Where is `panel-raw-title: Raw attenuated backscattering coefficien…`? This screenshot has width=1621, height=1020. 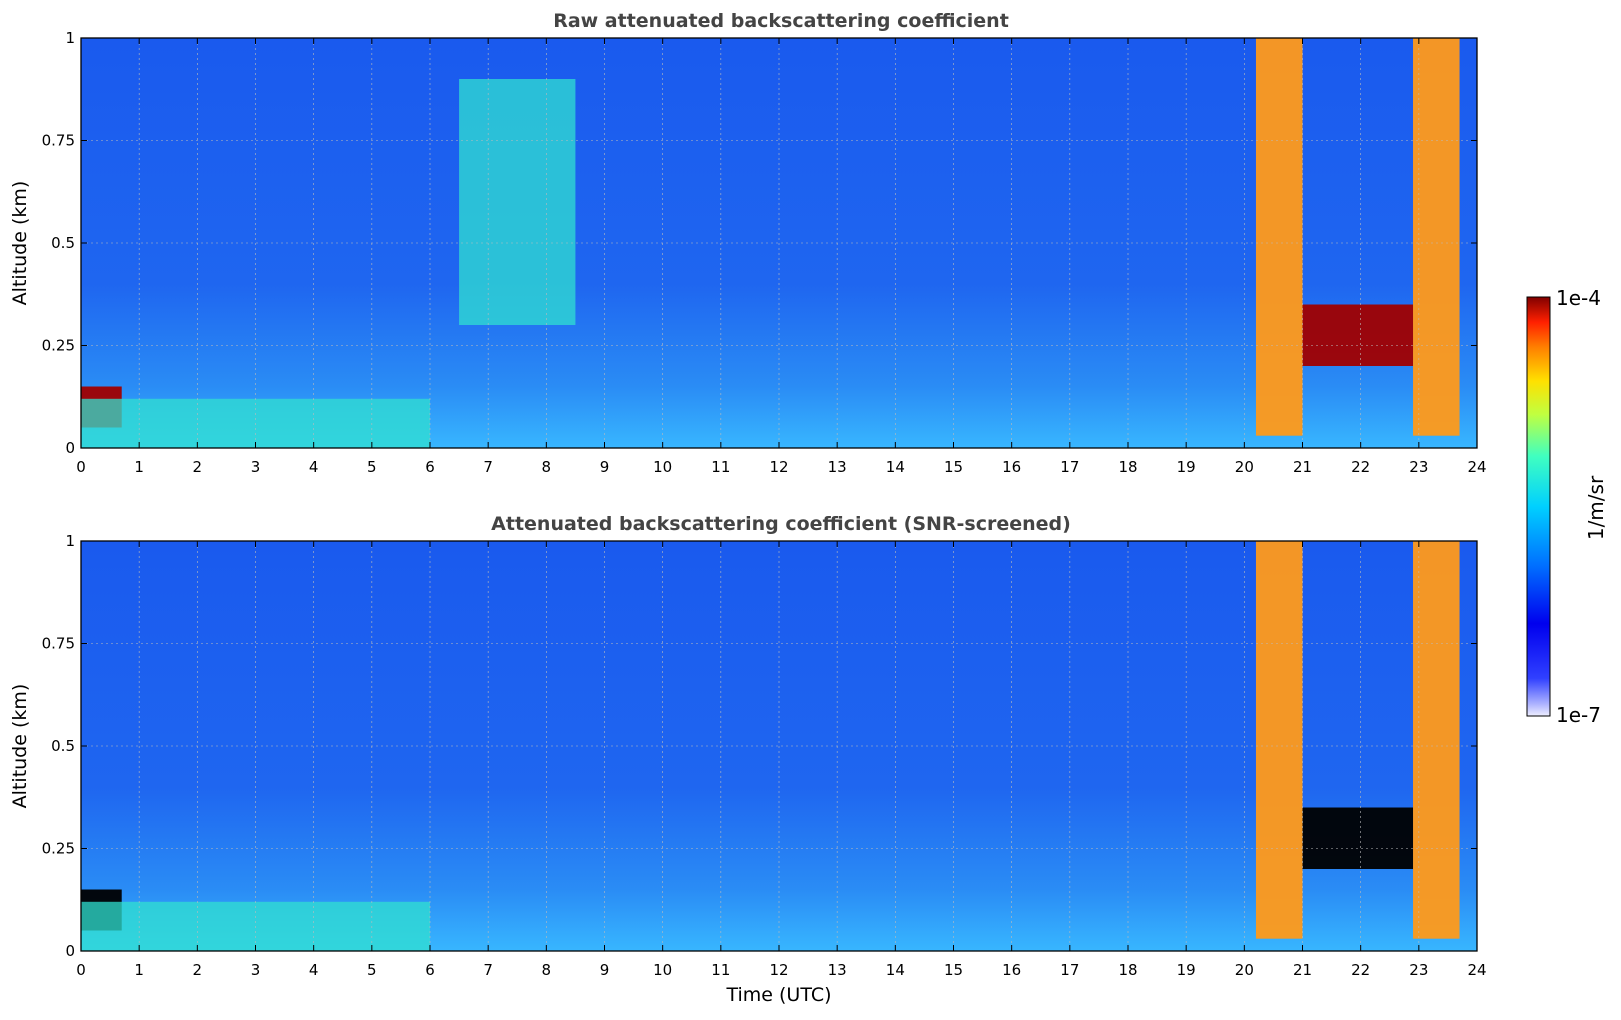 panel-raw-title: Raw attenuated backscattering coefficien… is located at coordinates (781, 21).